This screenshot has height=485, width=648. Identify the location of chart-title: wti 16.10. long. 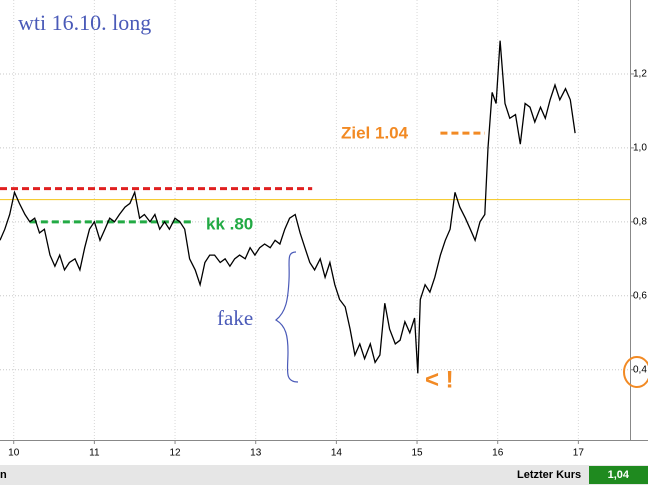
(84, 22).